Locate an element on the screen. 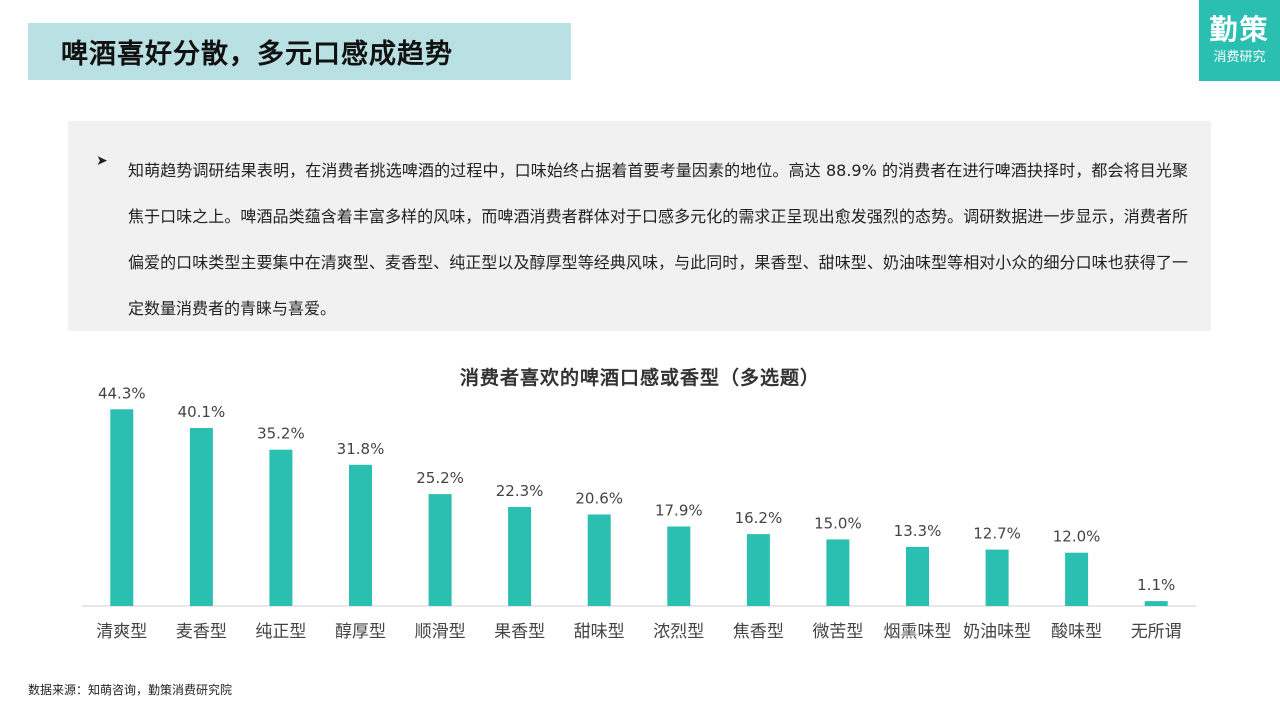 The width and height of the screenshot is (1280, 720). bar-value-label: 15.0% is located at coordinates (838, 523).